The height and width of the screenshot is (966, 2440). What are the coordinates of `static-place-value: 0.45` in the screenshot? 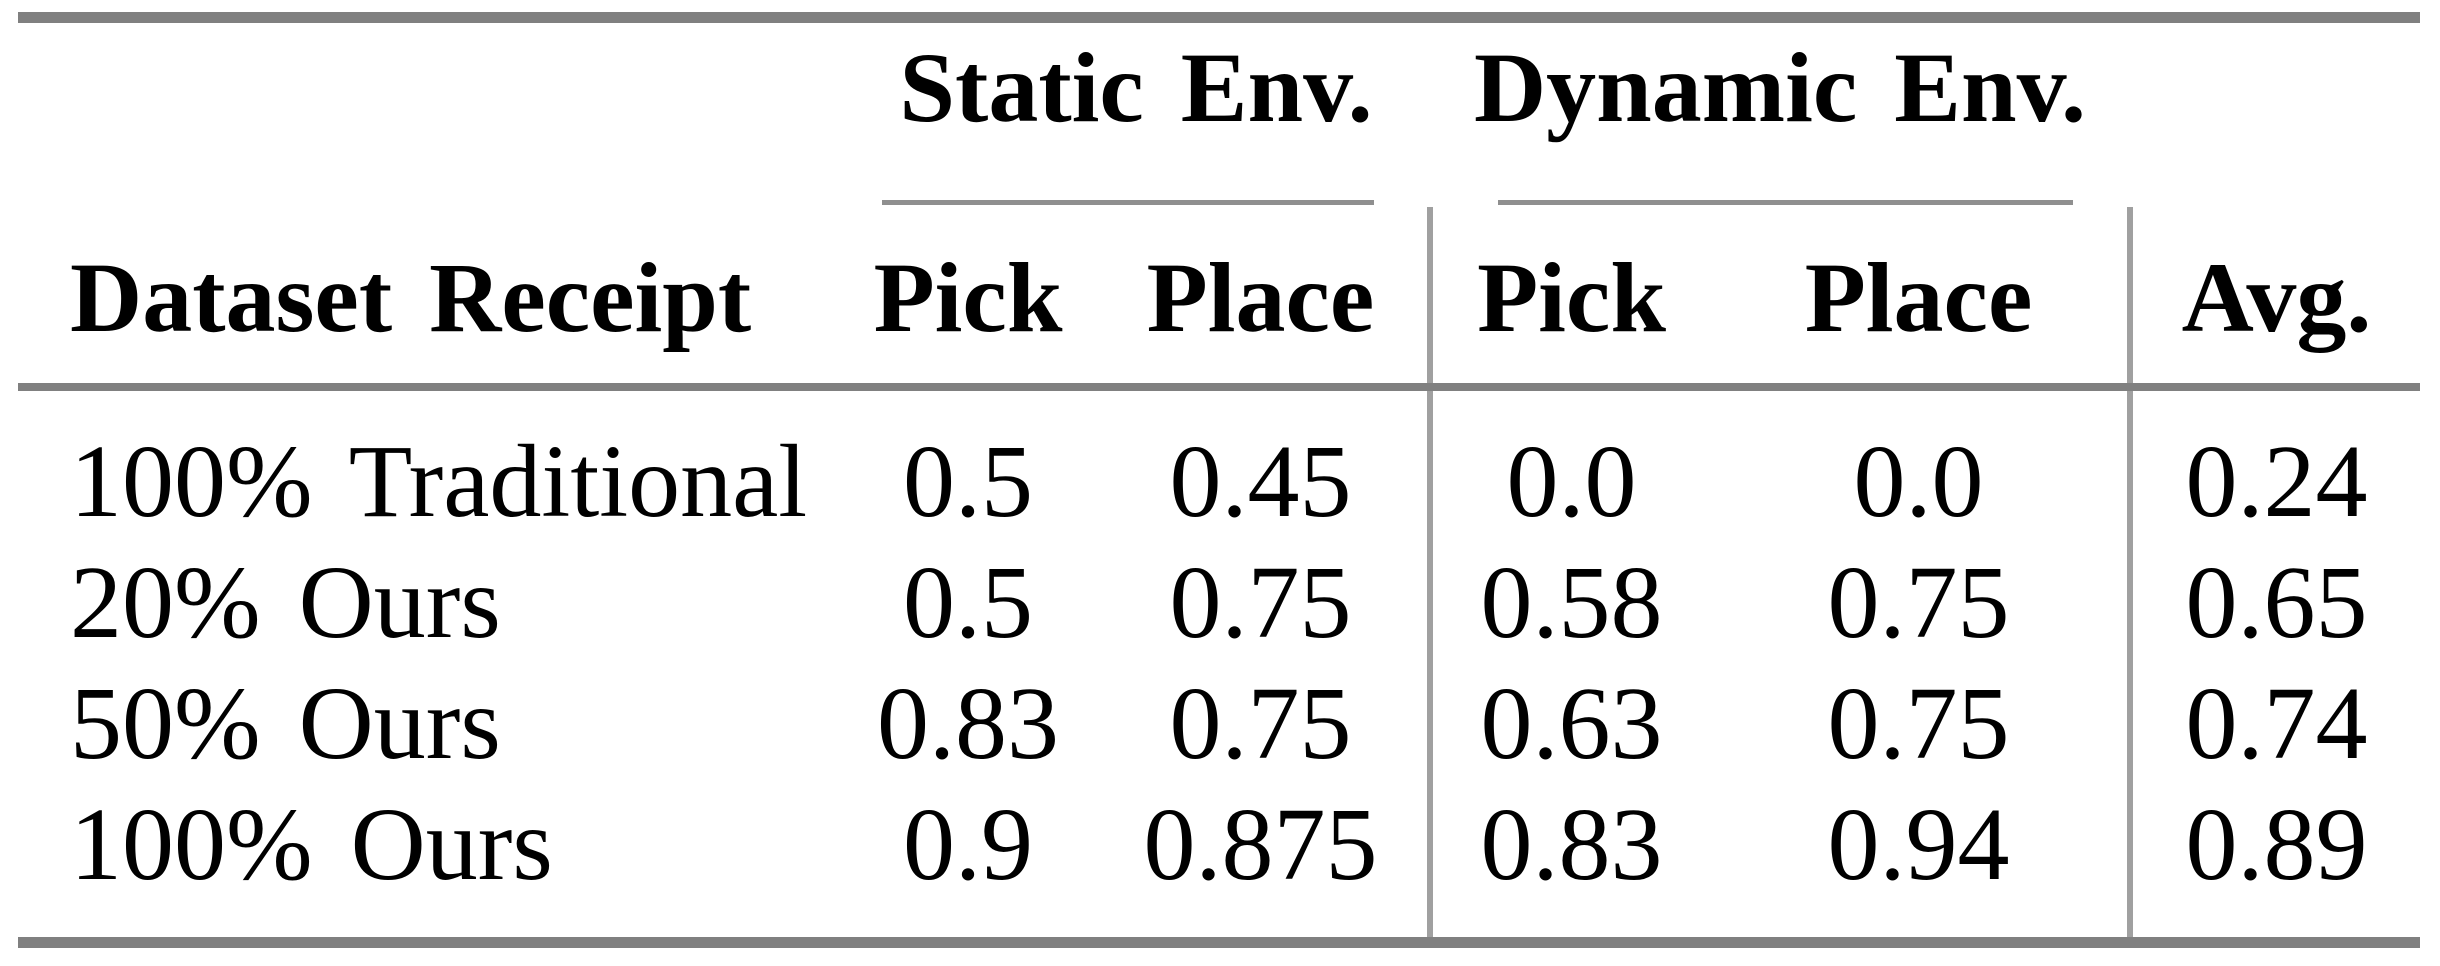 It's located at (1260, 481).